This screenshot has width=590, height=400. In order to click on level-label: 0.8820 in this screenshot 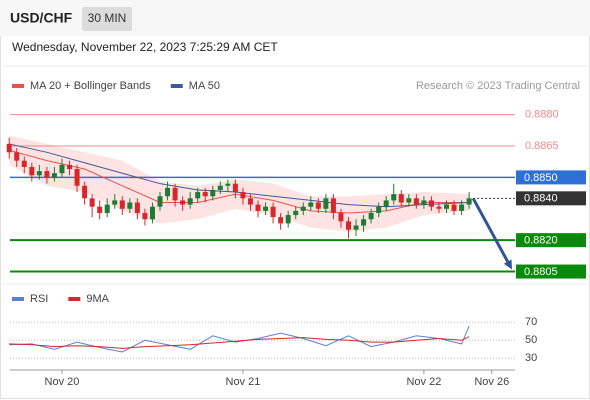, I will do `click(541, 241)`.